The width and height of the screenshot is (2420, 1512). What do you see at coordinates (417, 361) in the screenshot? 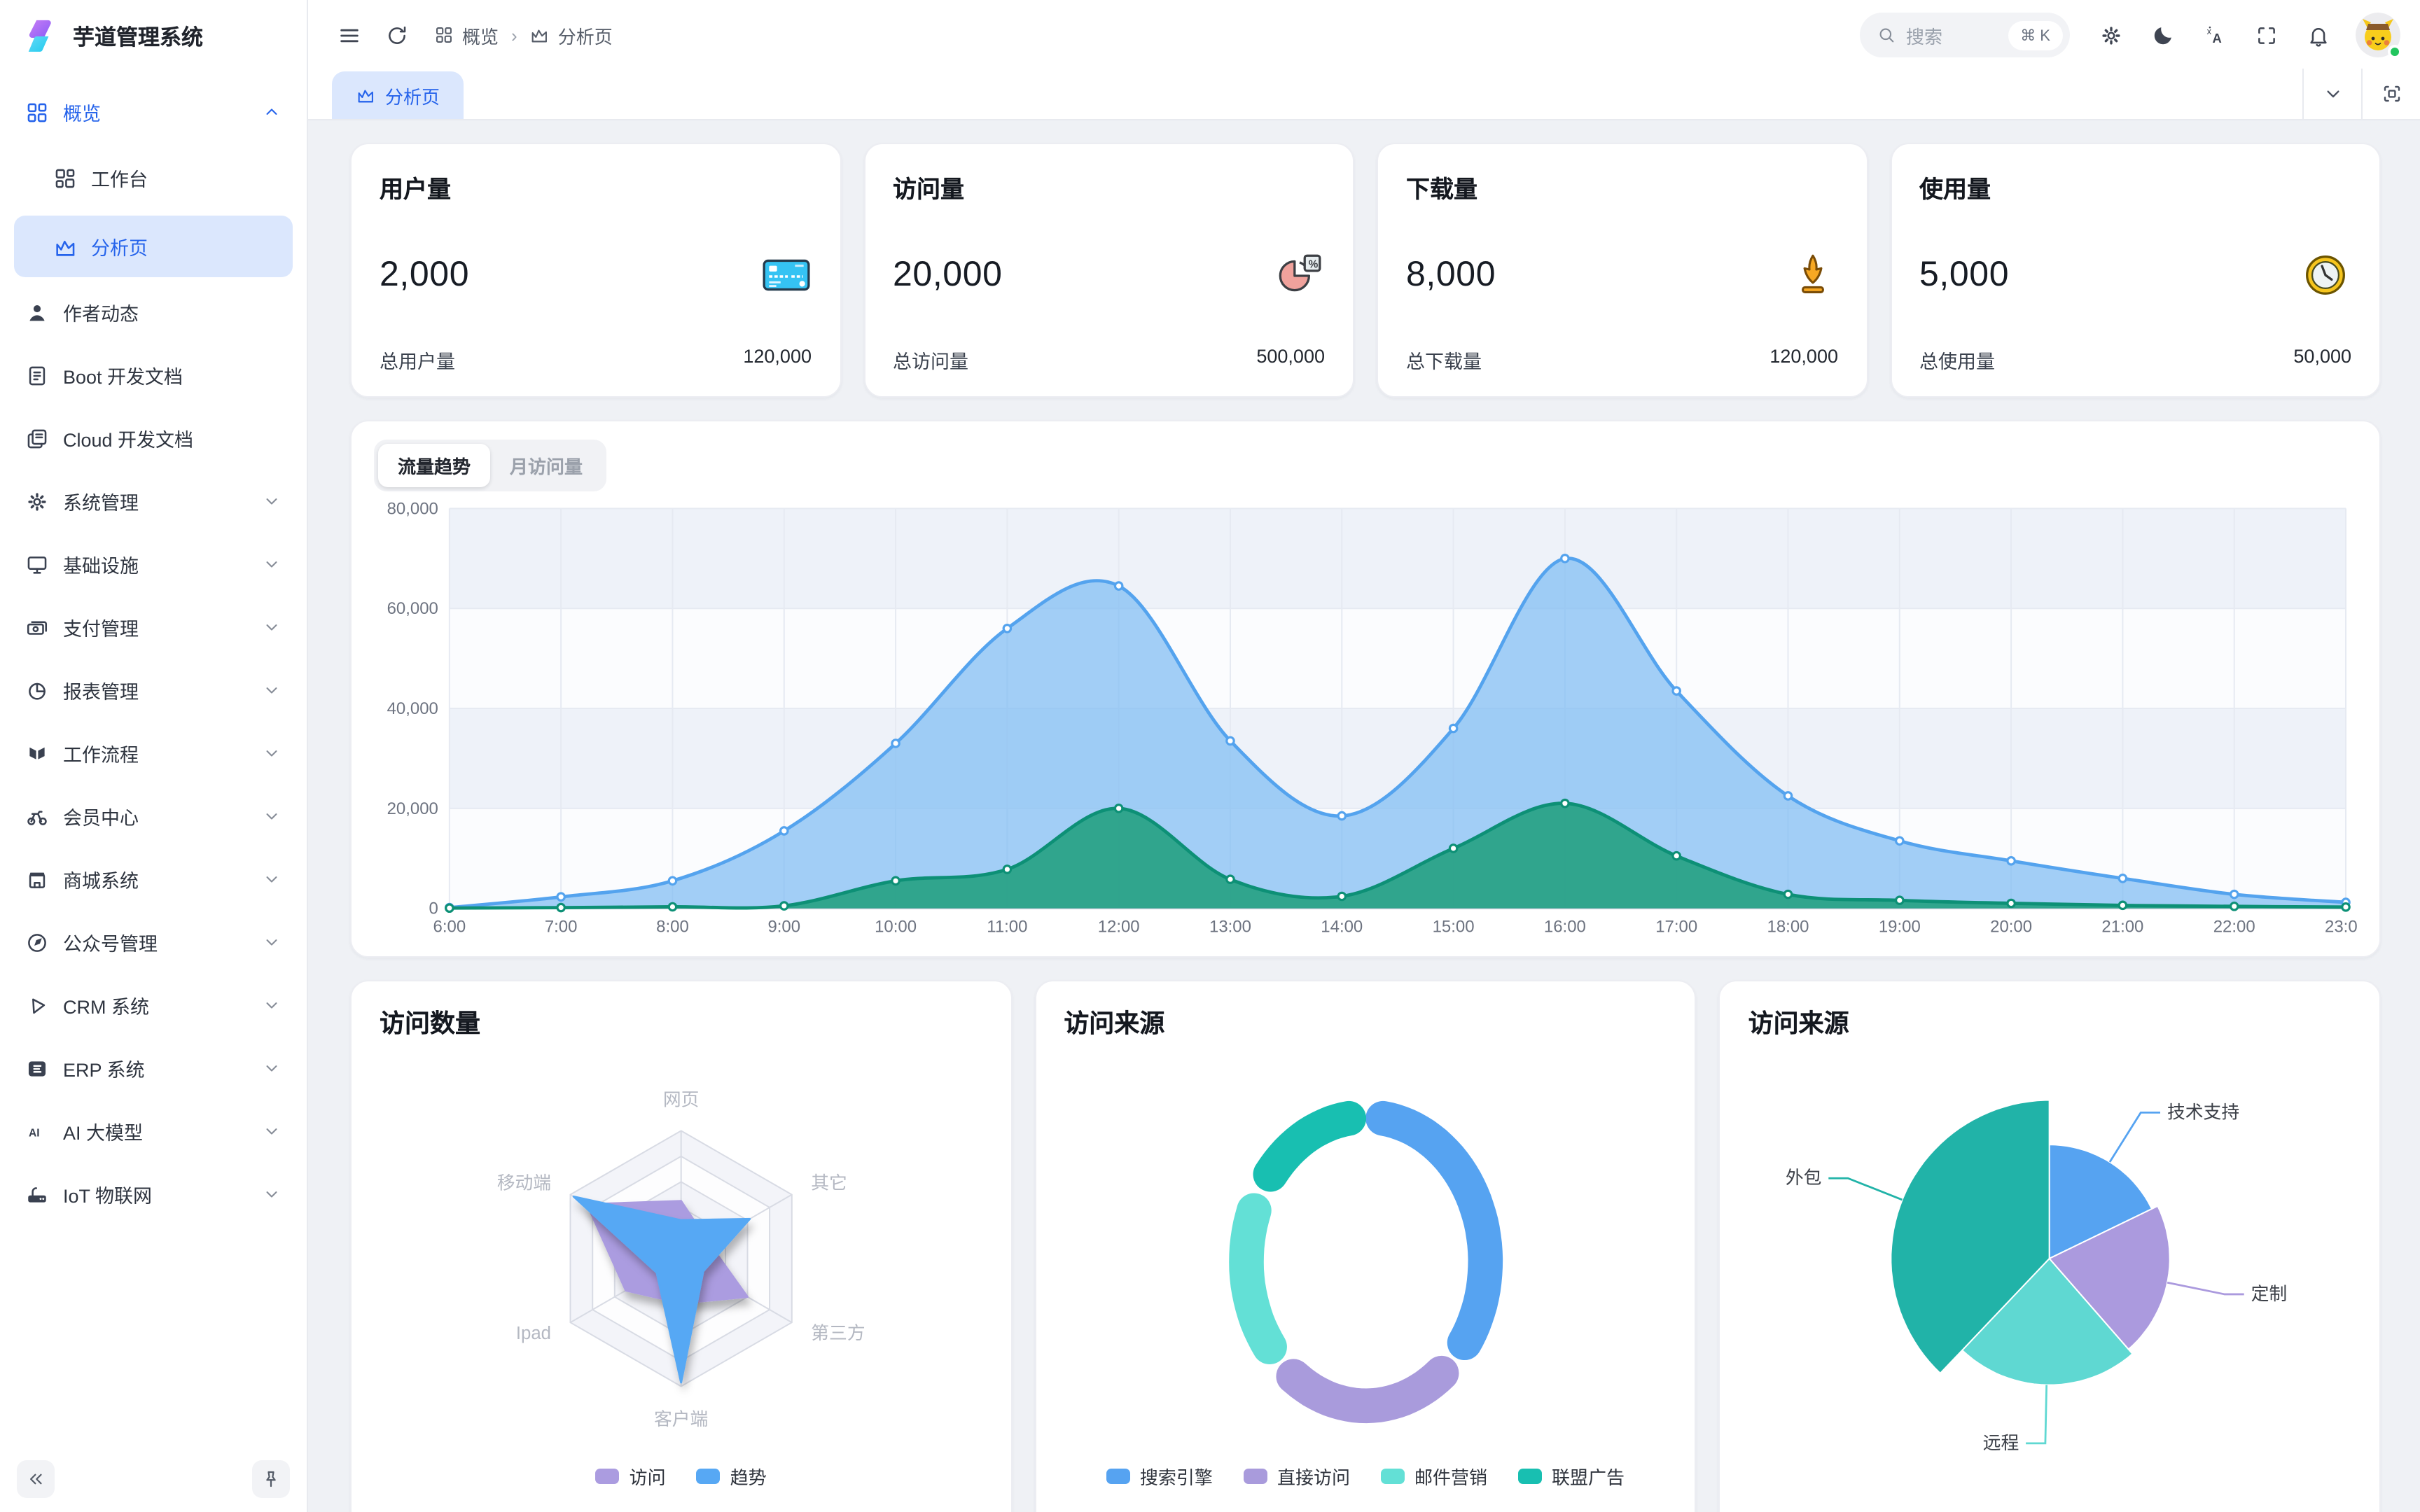
I see `stat-footer-label: 总用户量` at bounding box center [417, 361].